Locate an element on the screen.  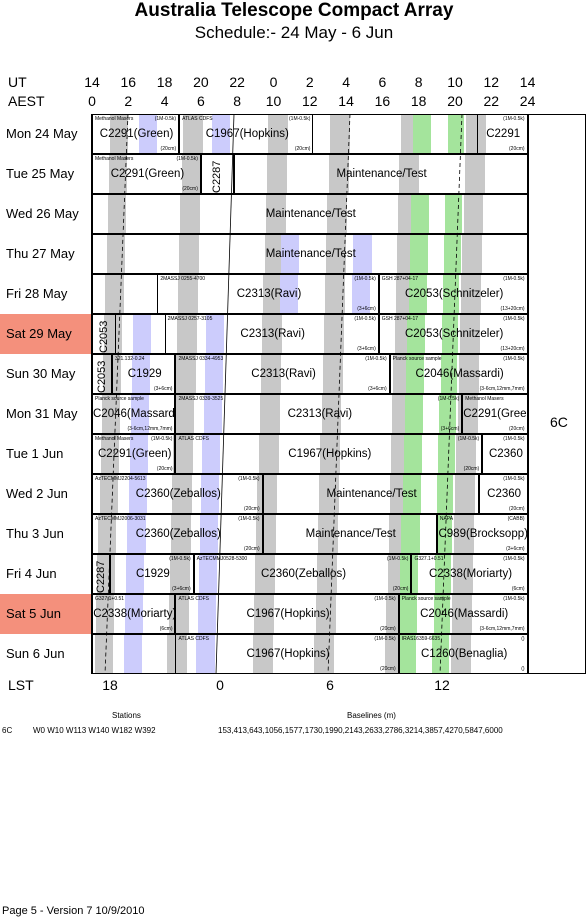
project-block: C989(Brocksopp) NAPA (CABB) (3+6cm) is located at coordinates (482, 534).